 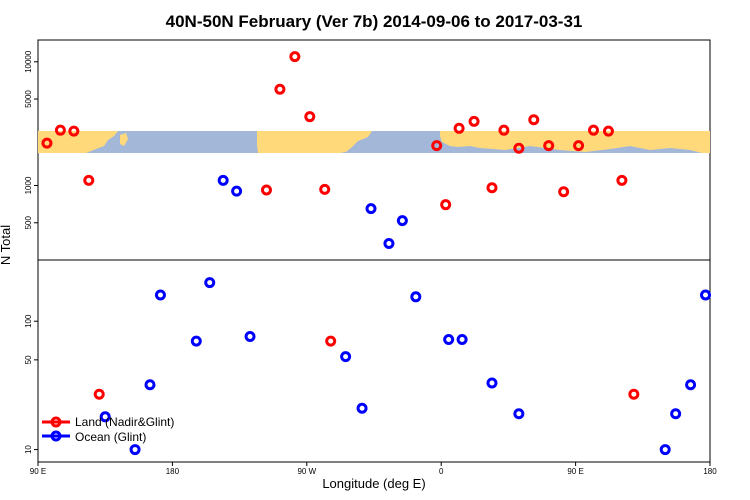 What do you see at coordinates (314, 142) in the screenshot?
I see `map-land-north-america` at bounding box center [314, 142].